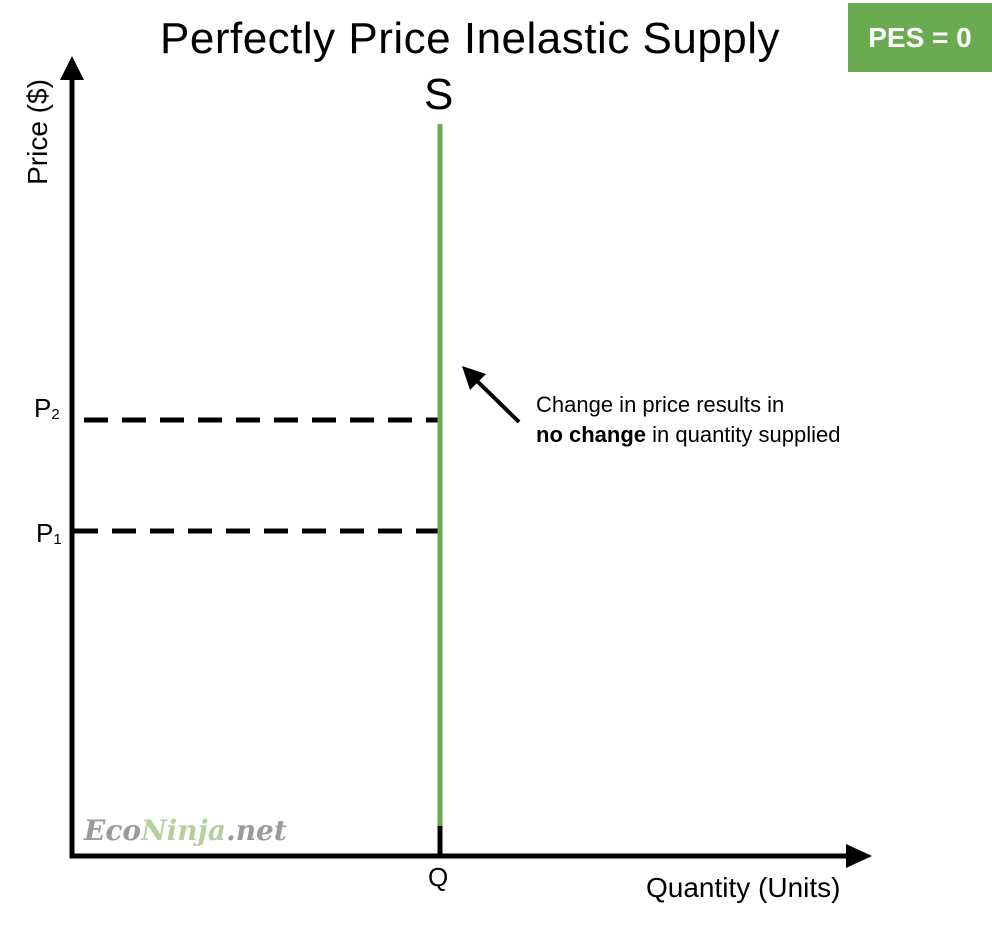 This screenshot has height=925, width=992. What do you see at coordinates (438, 877) in the screenshot?
I see `tick-label-q: Q` at bounding box center [438, 877].